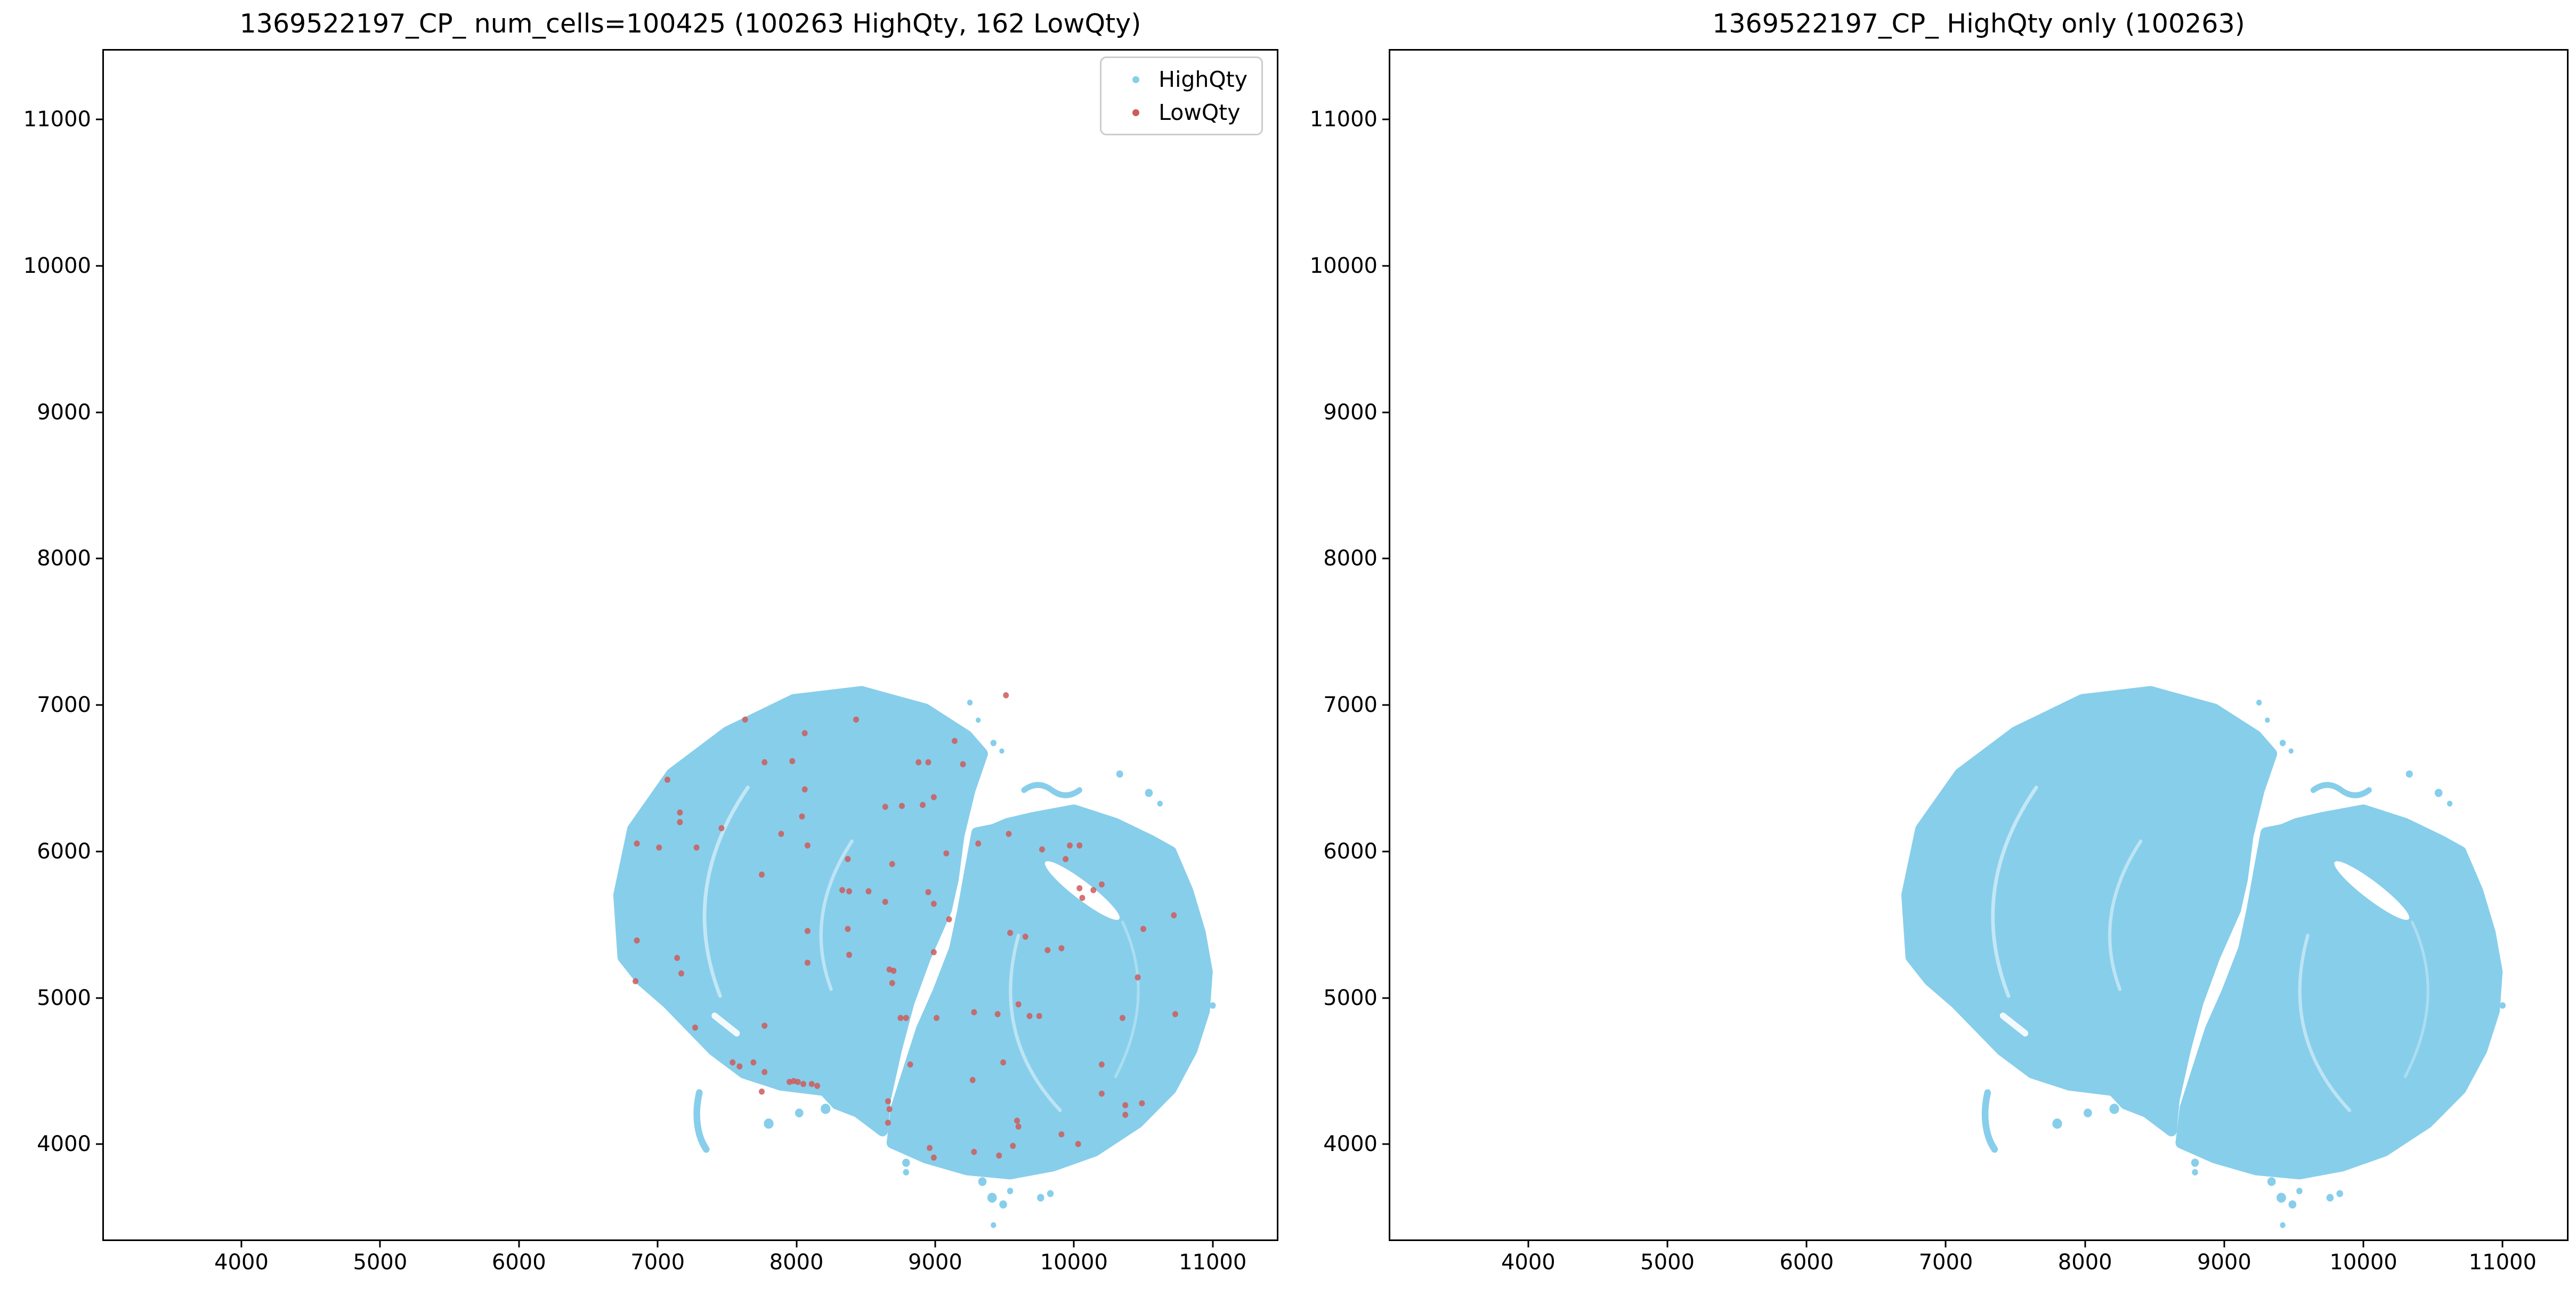 This screenshot has height=1297, width=2576. I want to click on legend-label-highqty: HighQty, so click(1203, 79).